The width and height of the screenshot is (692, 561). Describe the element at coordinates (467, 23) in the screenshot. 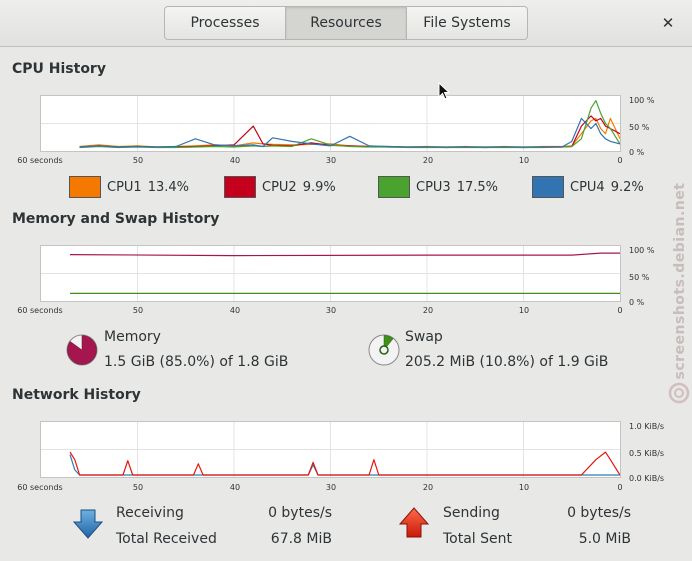

I see `tab-file-systems: File Systems` at that location.